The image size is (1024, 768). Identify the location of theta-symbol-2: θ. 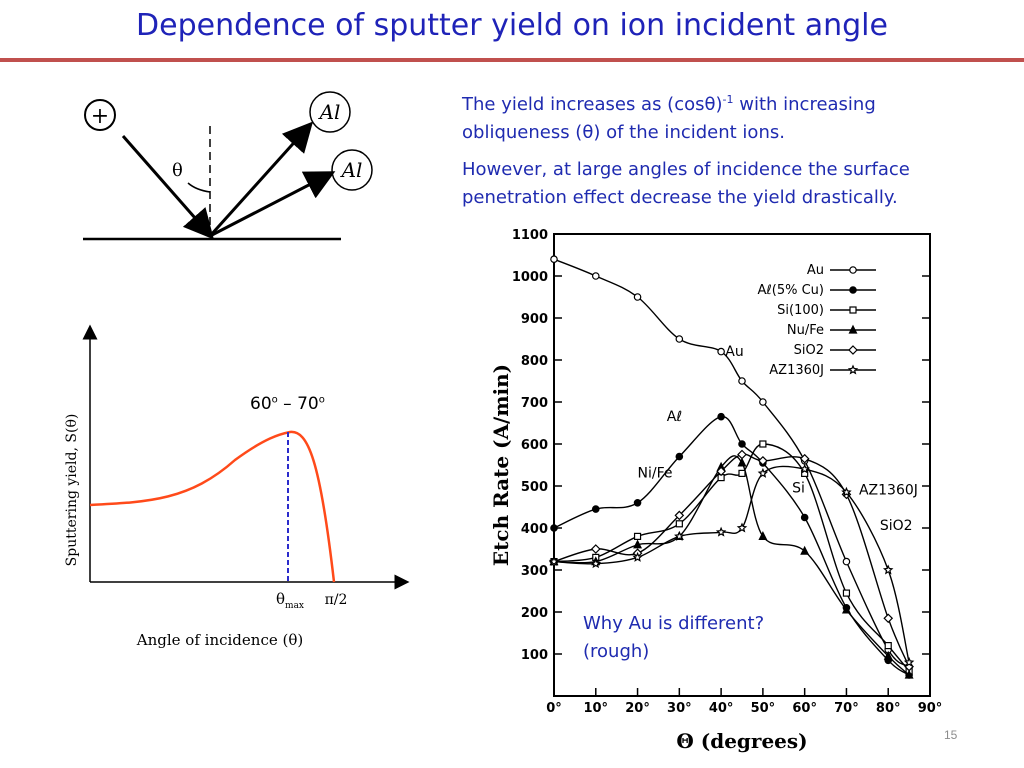
(588, 132).